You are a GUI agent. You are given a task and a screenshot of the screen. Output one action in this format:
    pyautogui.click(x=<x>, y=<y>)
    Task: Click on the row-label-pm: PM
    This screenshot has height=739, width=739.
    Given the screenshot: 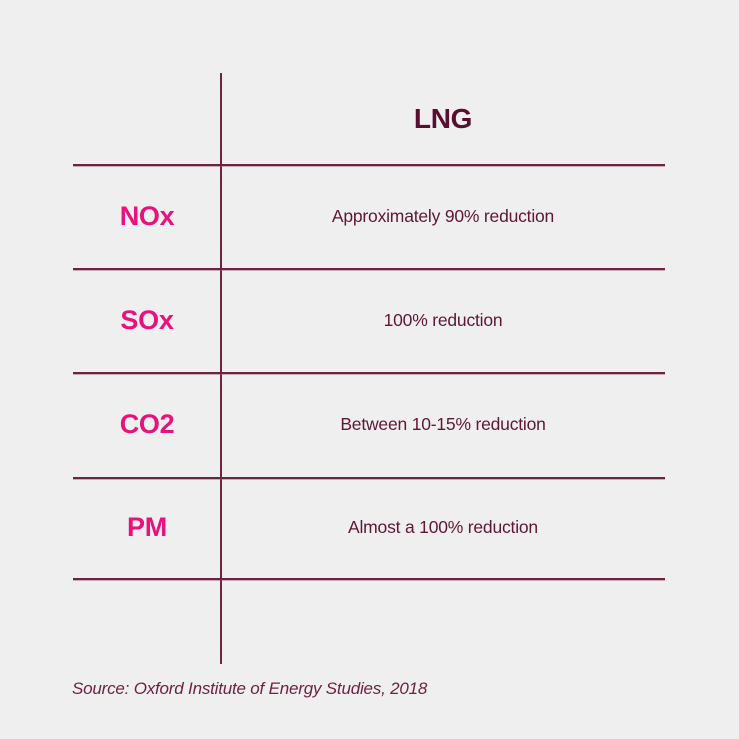 What is the action you would take?
    pyautogui.click(x=147, y=527)
    